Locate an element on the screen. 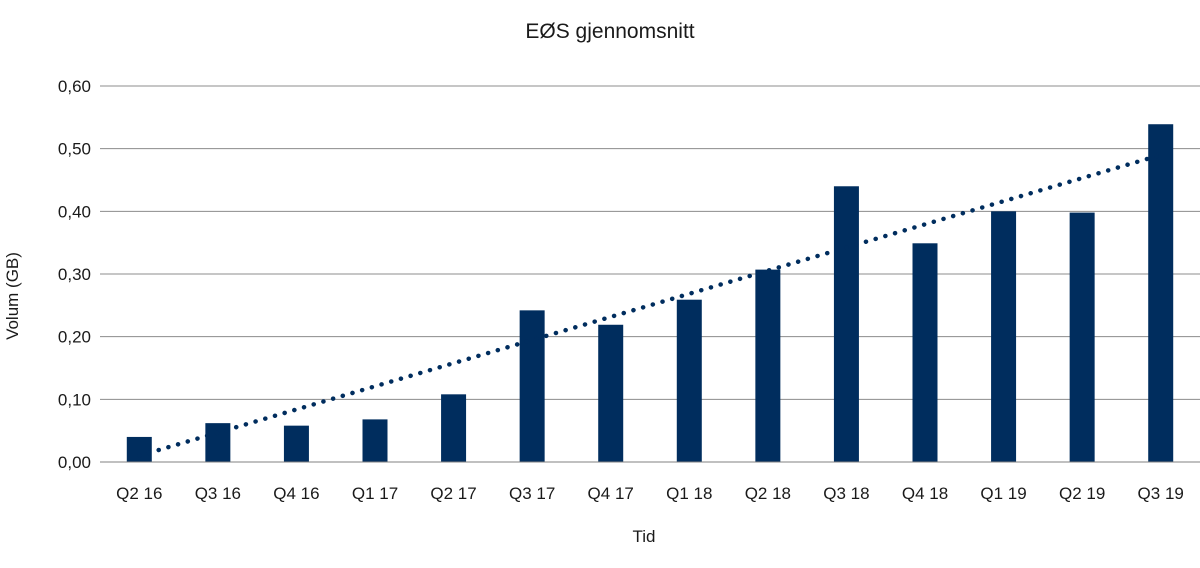 The image size is (1200, 568). x-tick-label: Q4 17 is located at coordinates (611, 493).